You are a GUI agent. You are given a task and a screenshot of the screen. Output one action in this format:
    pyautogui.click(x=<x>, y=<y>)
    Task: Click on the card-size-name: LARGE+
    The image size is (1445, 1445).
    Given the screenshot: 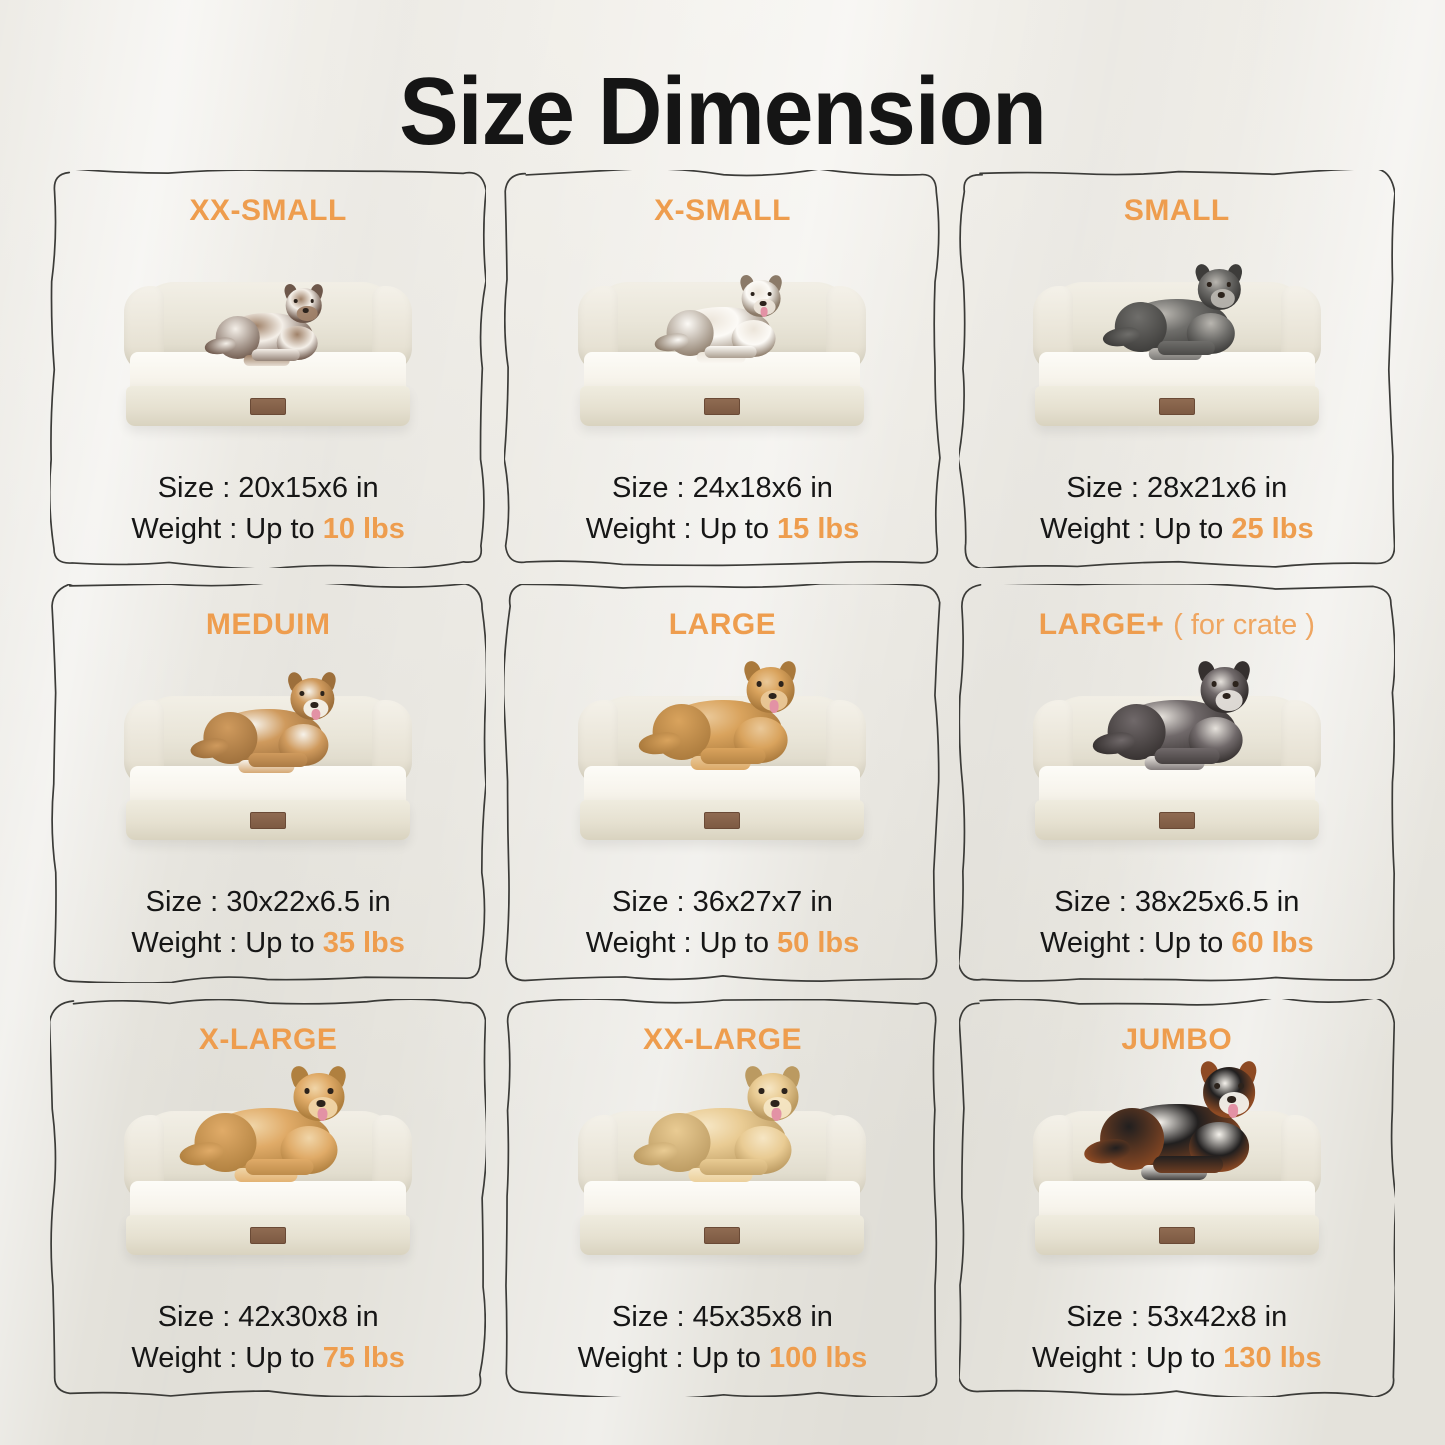 What is the action you would take?
    pyautogui.click(x=1101, y=625)
    